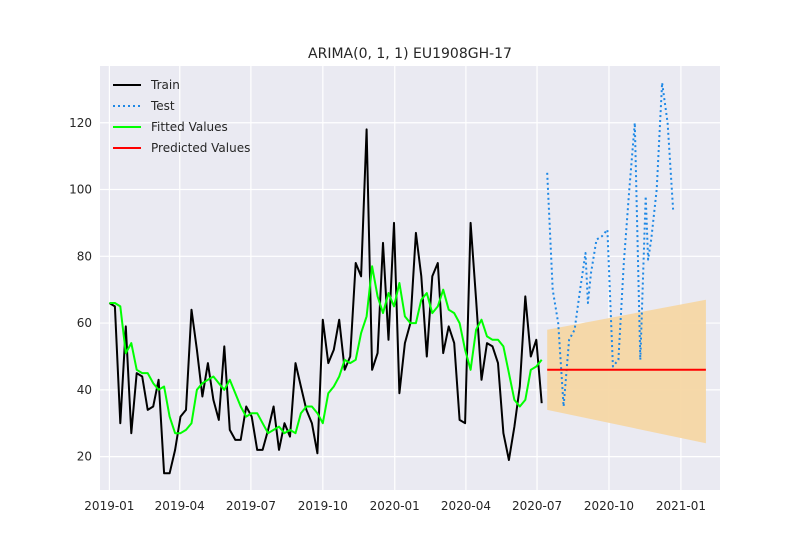 This screenshot has width=800, height=550. Describe the element at coordinates (84, 256) in the screenshot. I see `y-tick-label: 80` at that location.